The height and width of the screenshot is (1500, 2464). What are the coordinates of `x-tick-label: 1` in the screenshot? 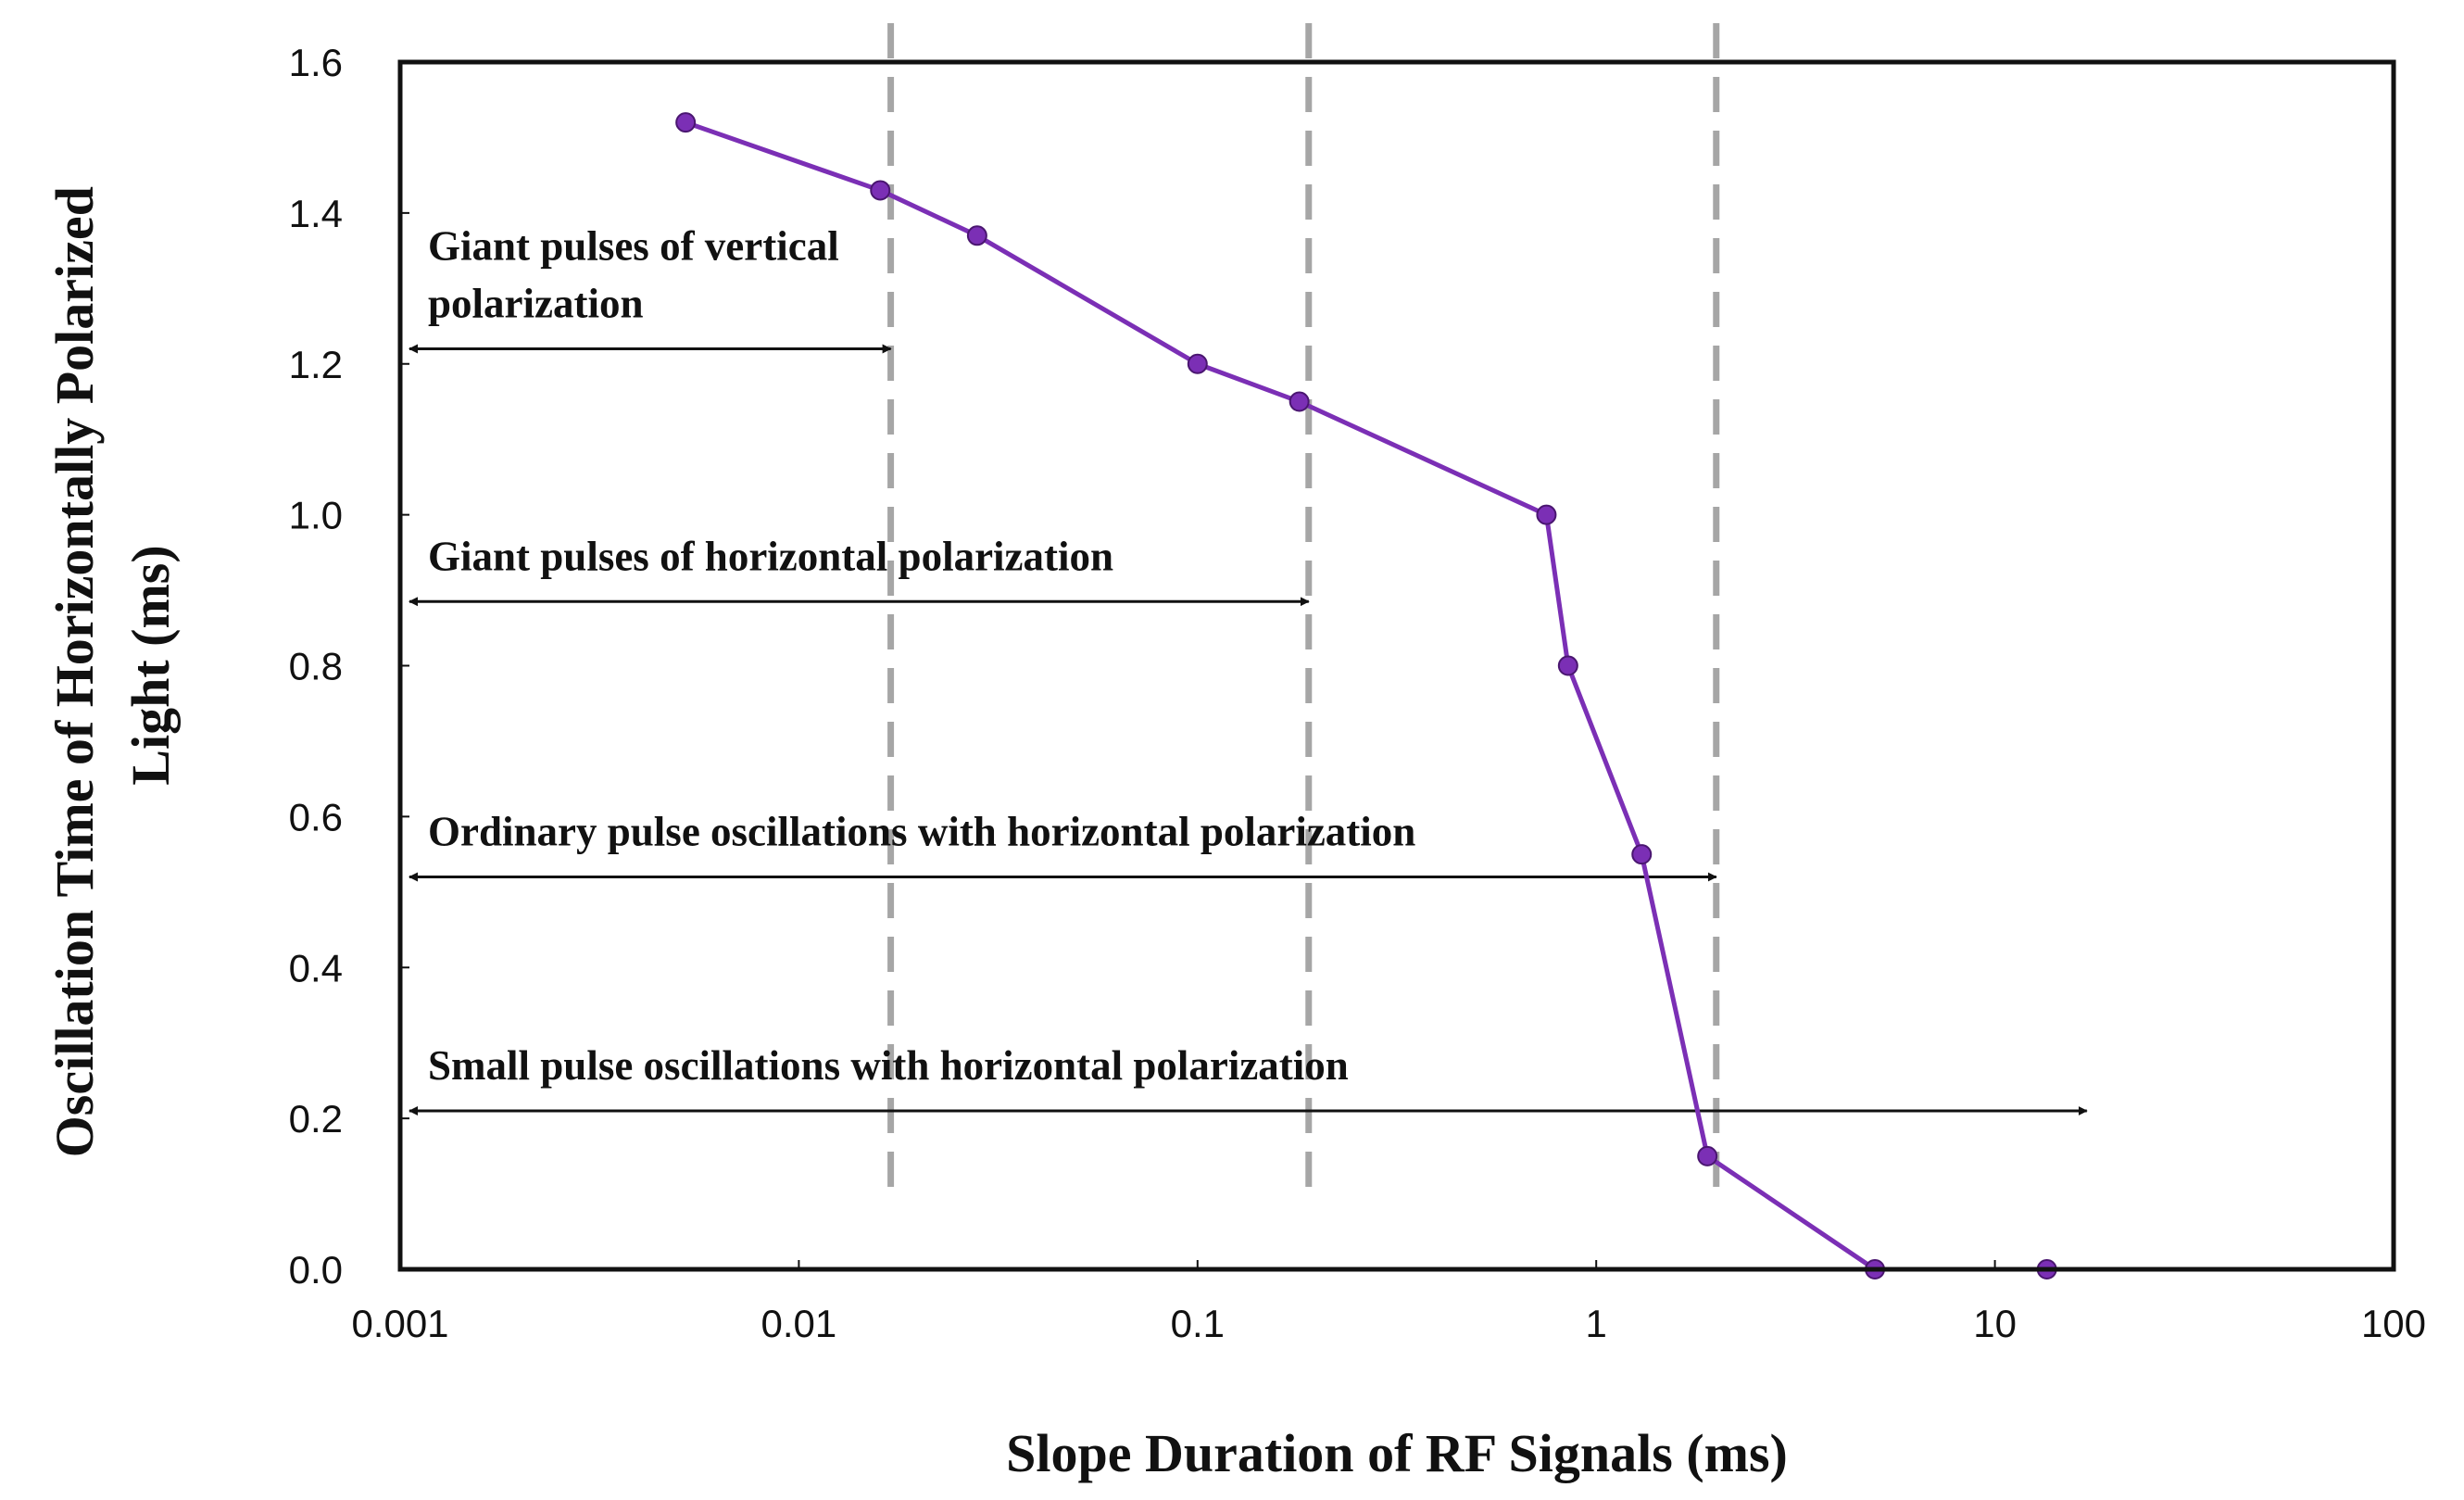 It's located at (1596, 1323).